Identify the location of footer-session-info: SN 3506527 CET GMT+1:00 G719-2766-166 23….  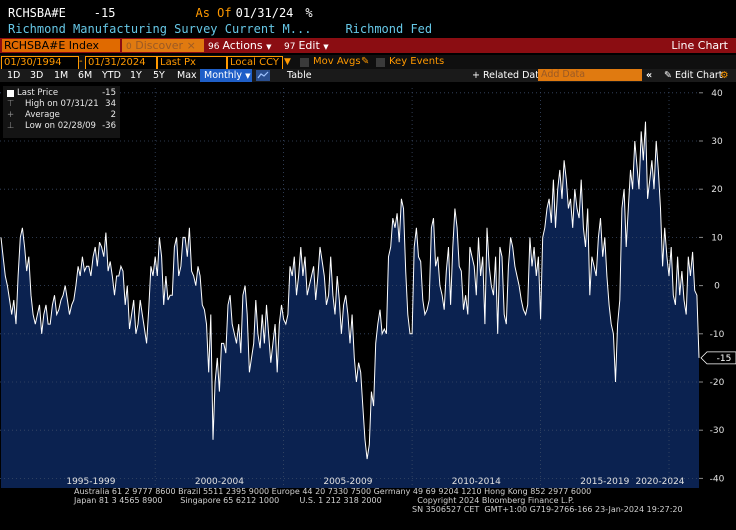
(547, 509).